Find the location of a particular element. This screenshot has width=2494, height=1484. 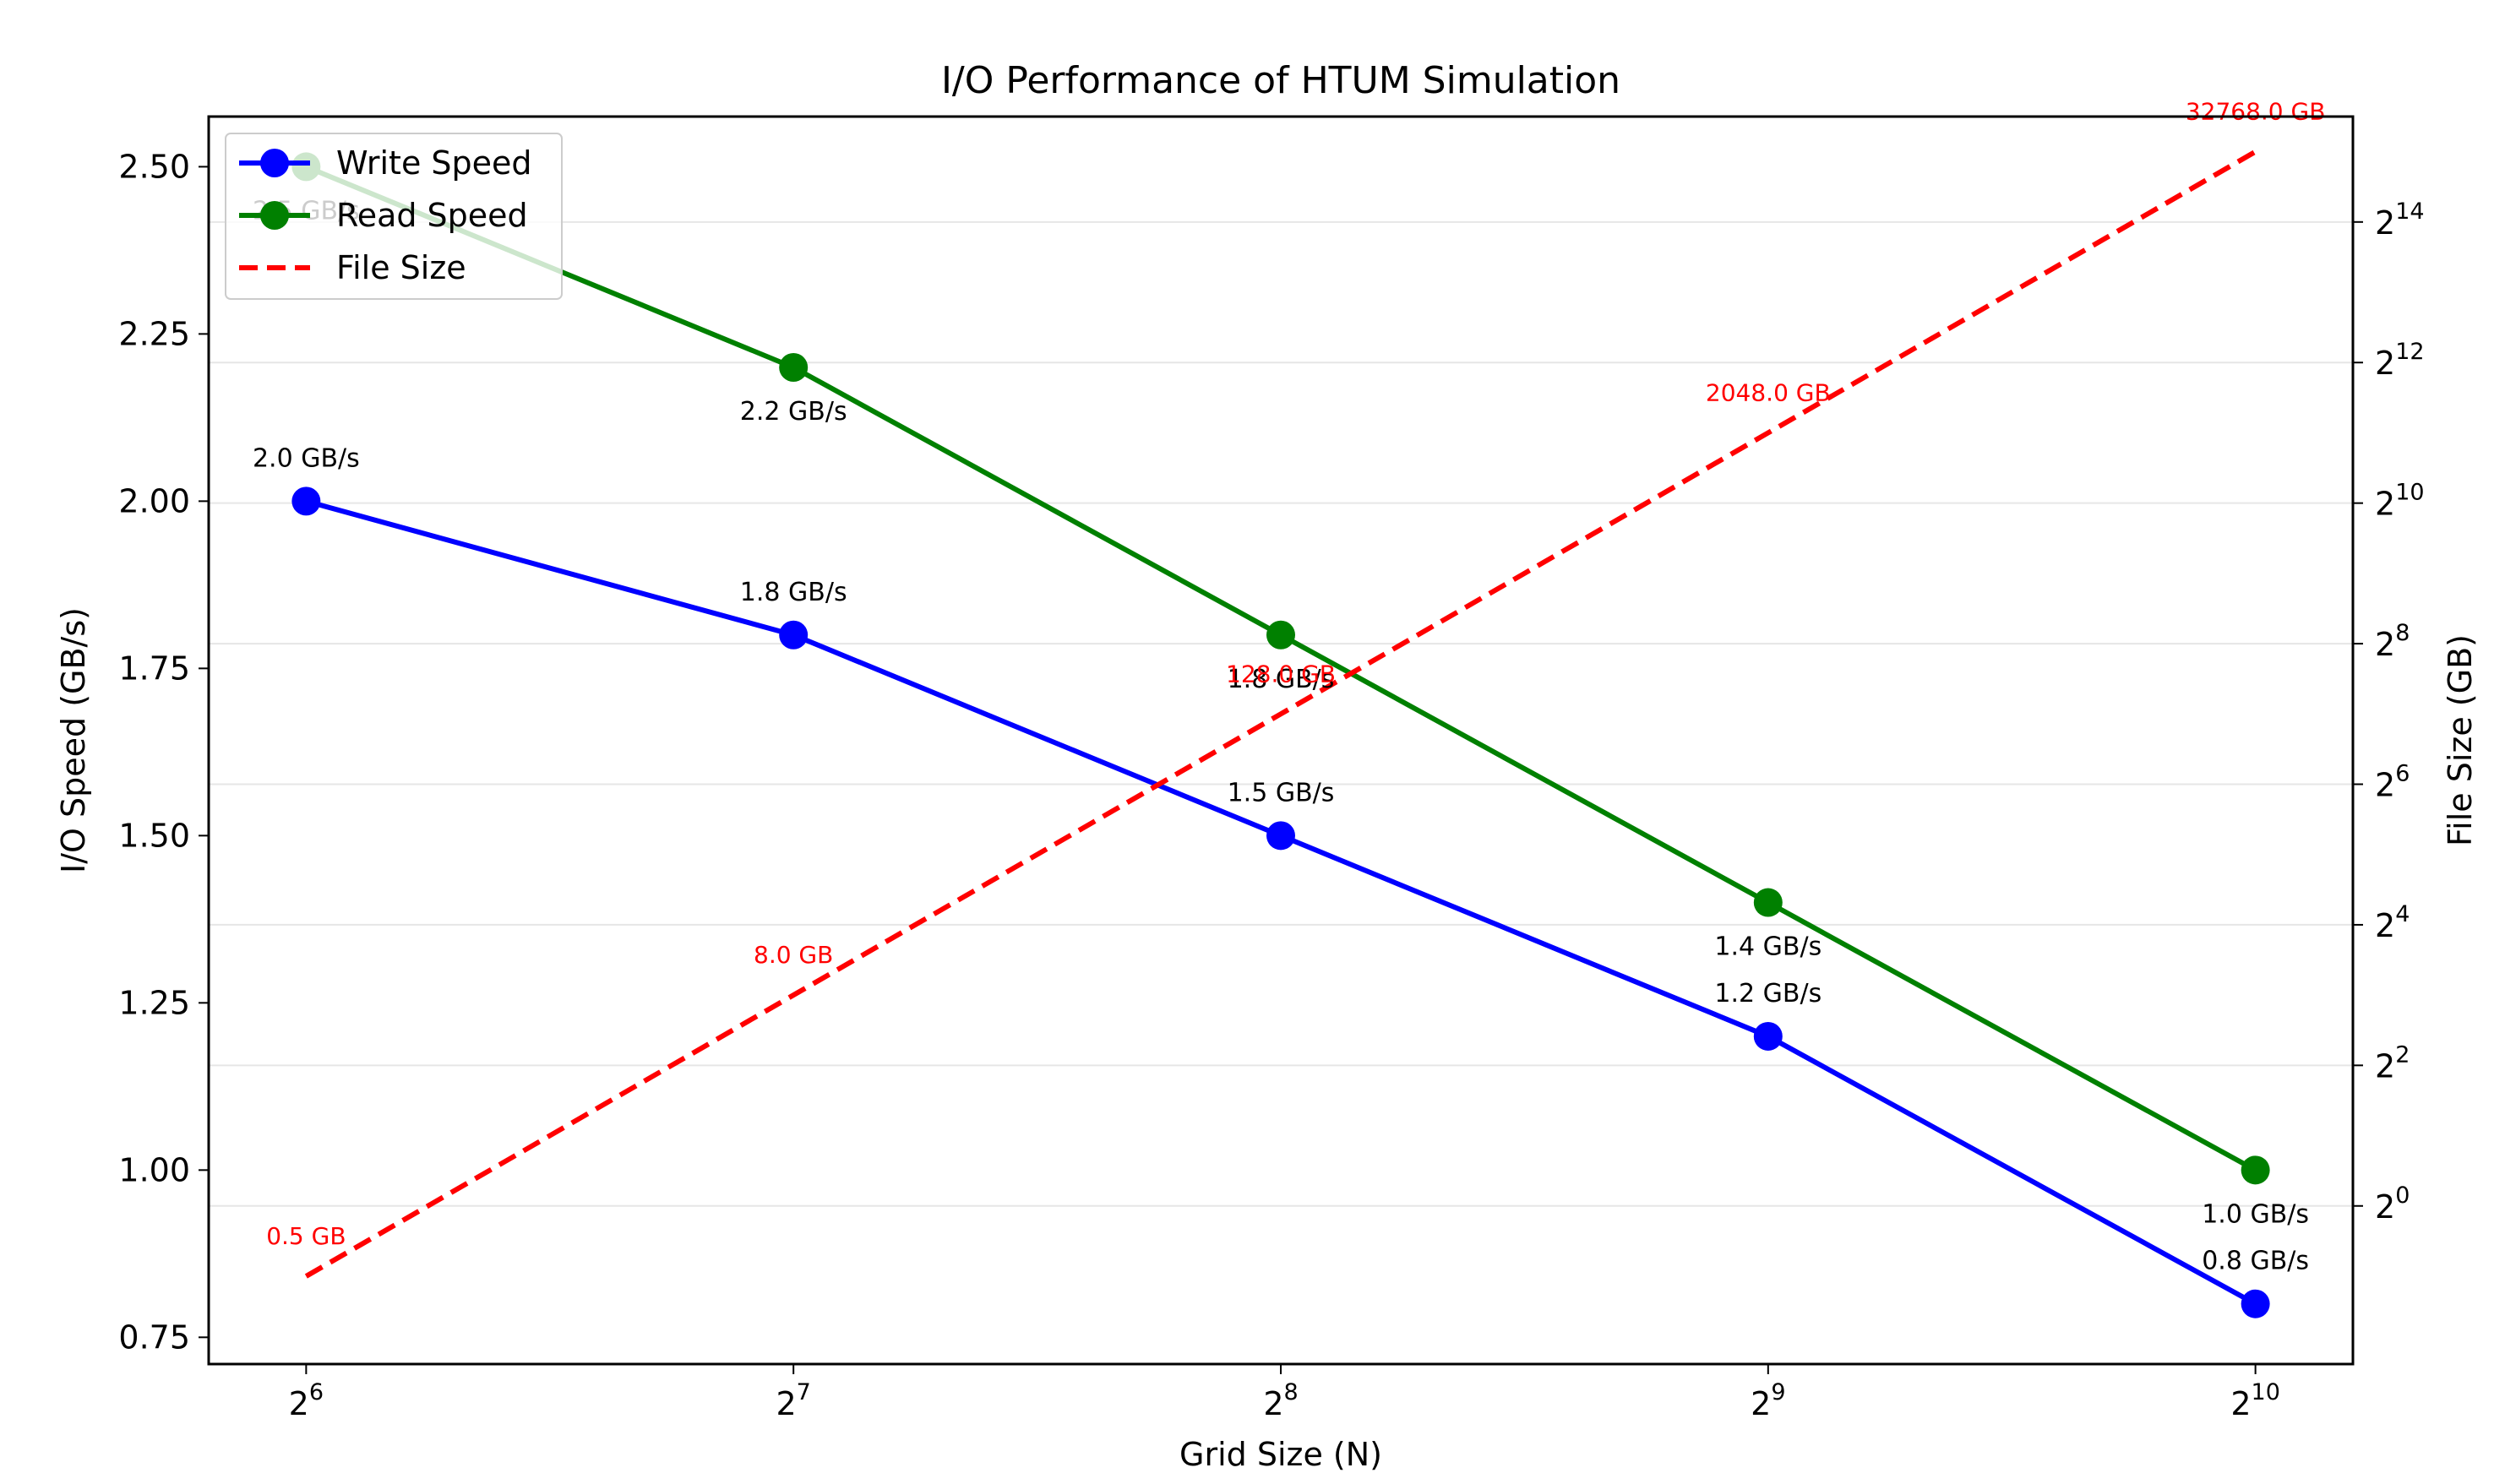

y2-tick-label-6: 212 is located at coordinates (2400, 360).